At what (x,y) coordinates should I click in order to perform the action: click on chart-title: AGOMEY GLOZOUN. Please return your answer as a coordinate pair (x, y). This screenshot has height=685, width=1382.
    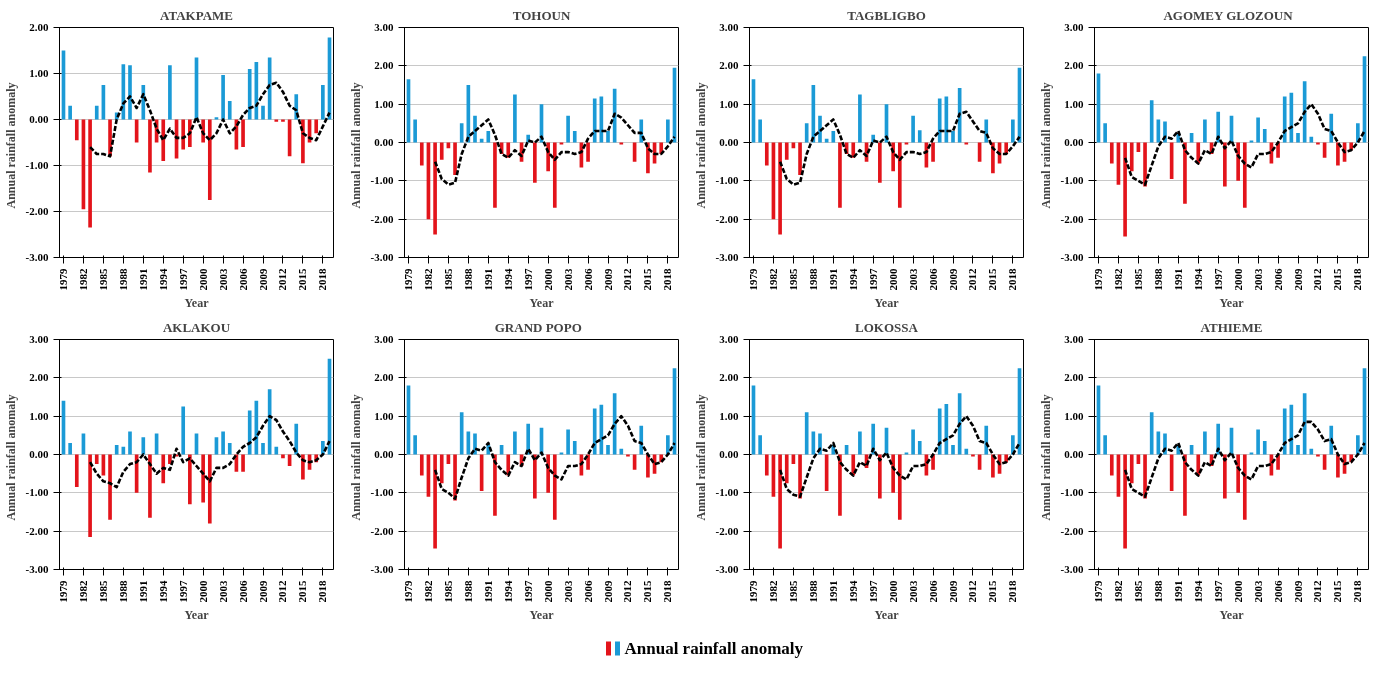
    Looking at the image, I should click on (1228, 15).